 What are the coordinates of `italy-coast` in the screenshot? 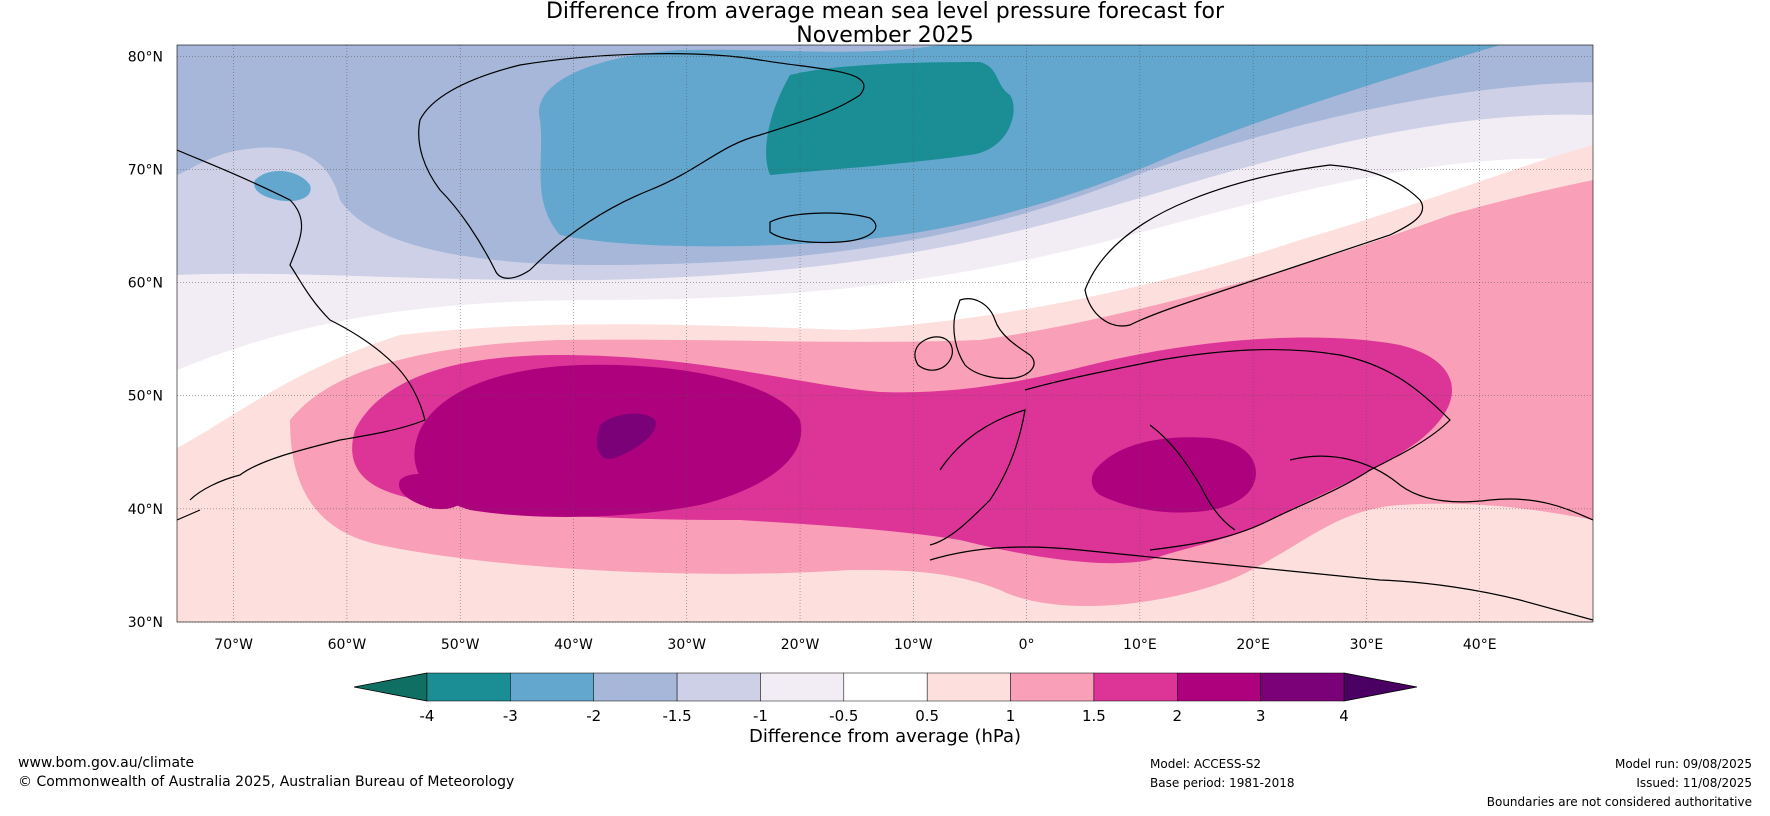 It's located at (1192, 477).